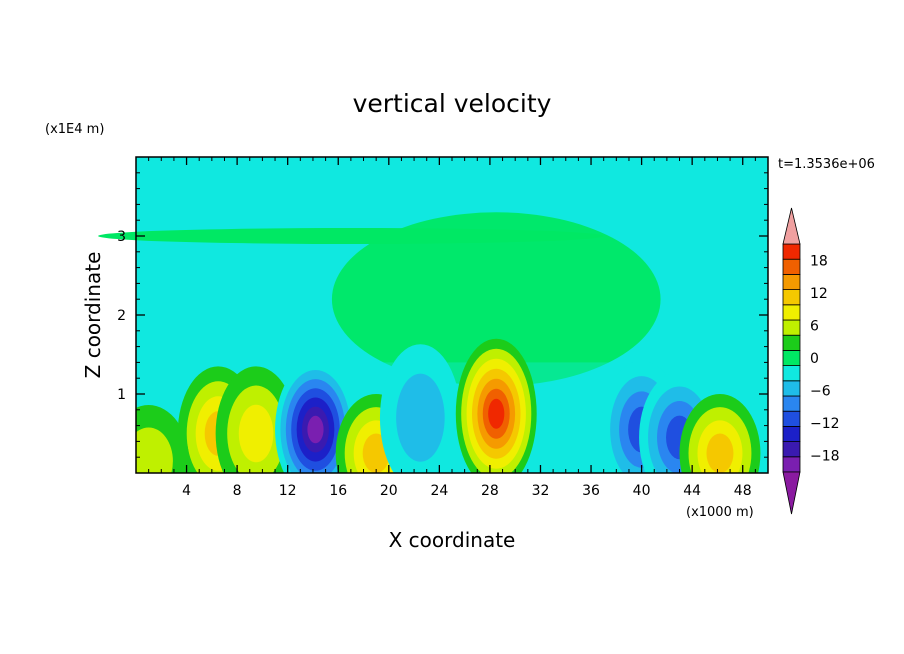 The width and height of the screenshot is (904, 654). Describe the element at coordinates (490, 491) in the screenshot. I see `x-tick-label: 28` at that location.